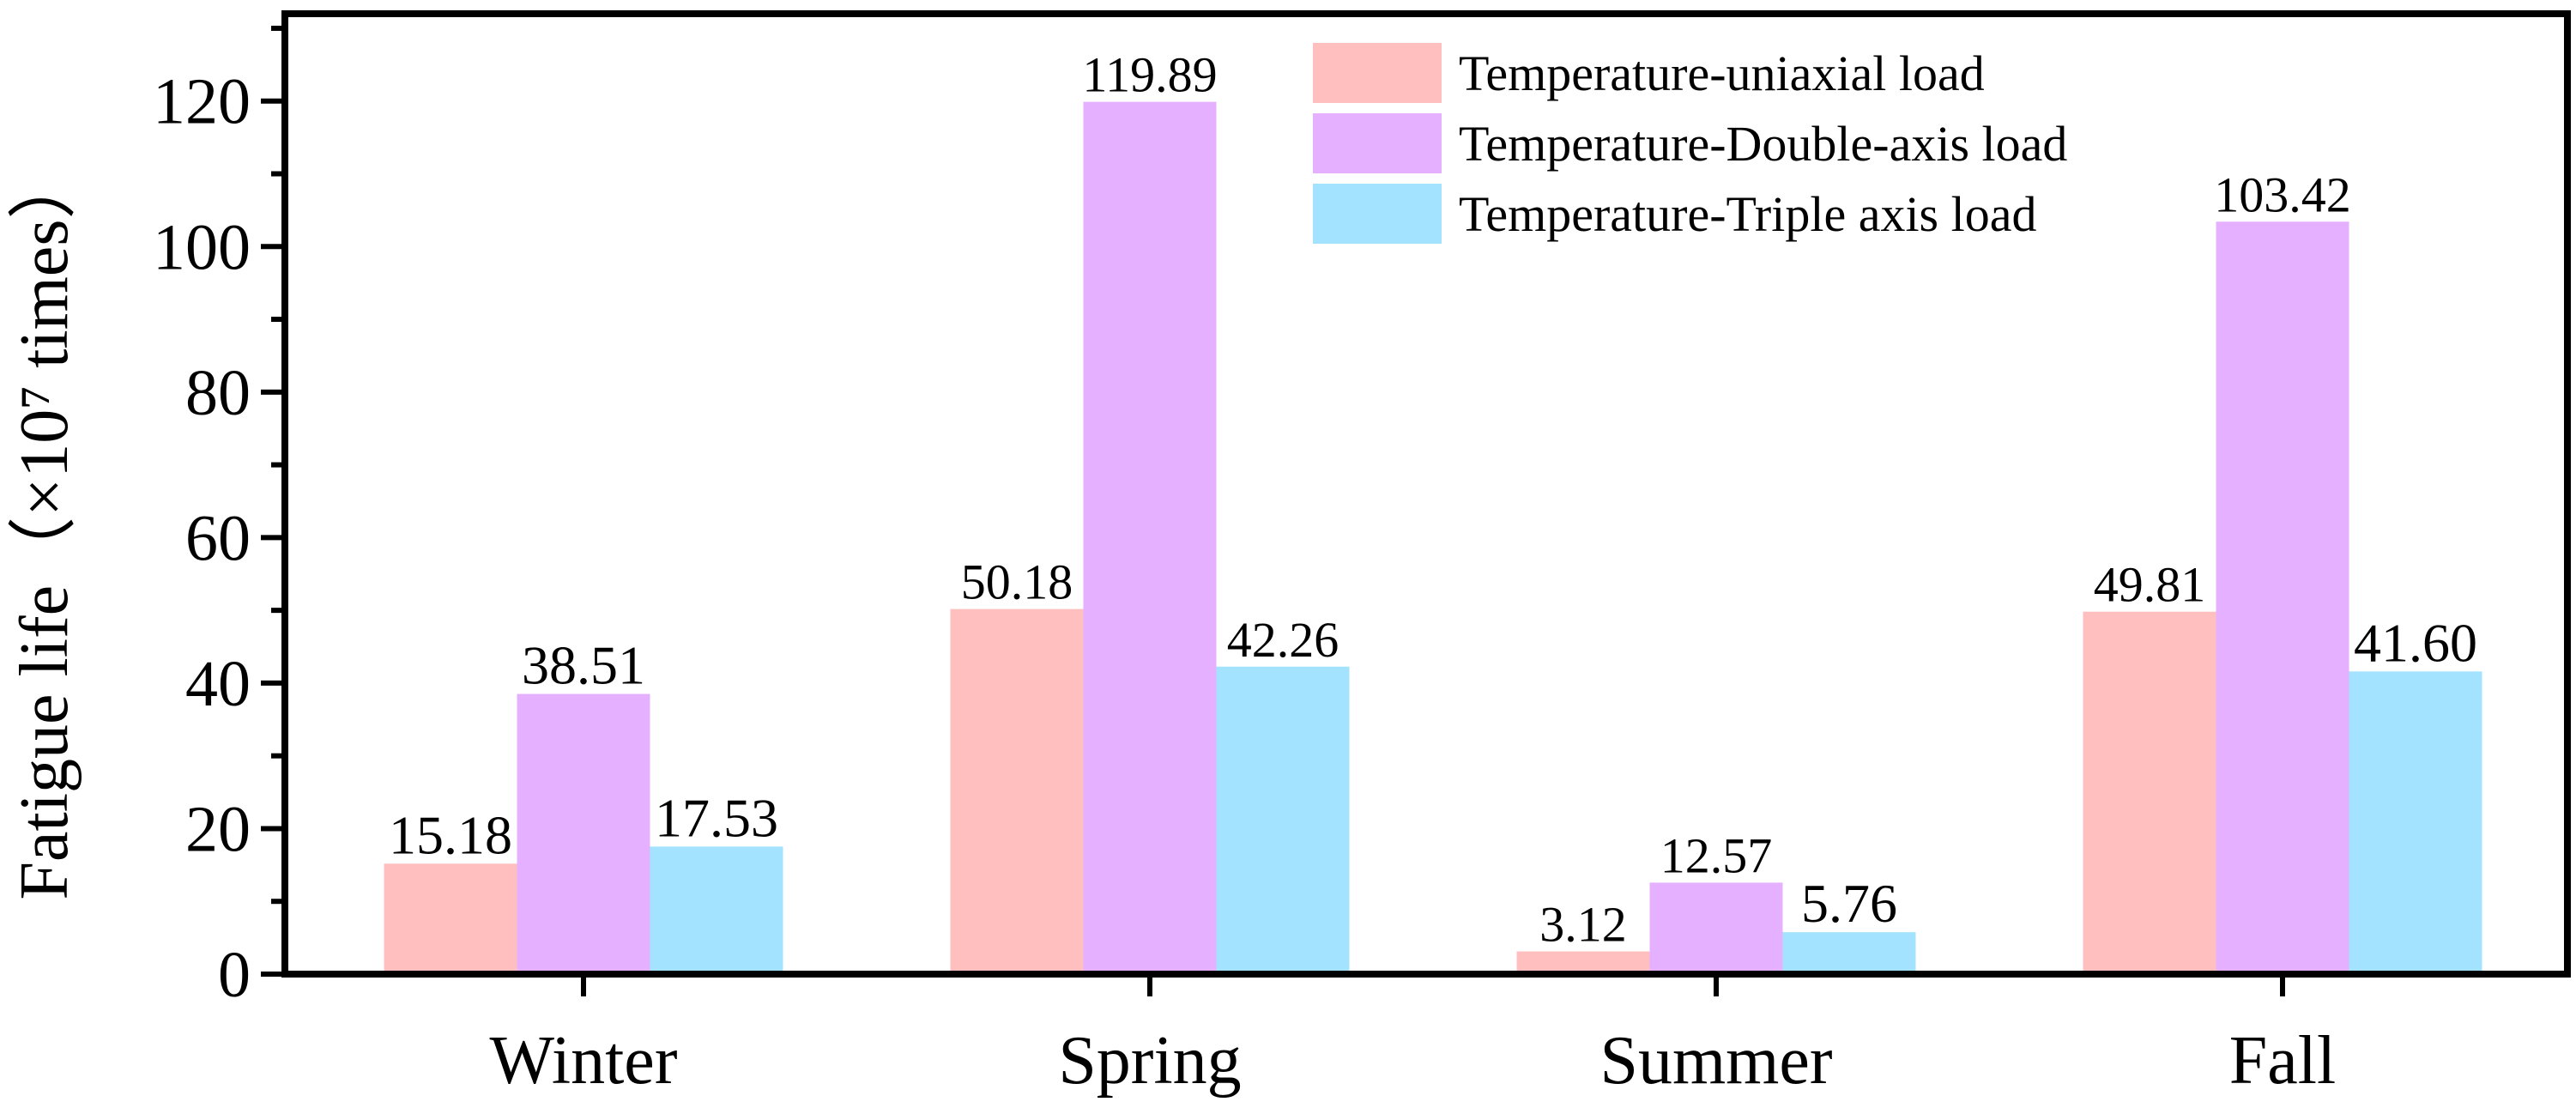 This screenshot has height=1114, width=2576. Describe the element at coordinates (2150, 585) in the screenshot. I see `data-label-fall-series-1: 49.81` at that location.